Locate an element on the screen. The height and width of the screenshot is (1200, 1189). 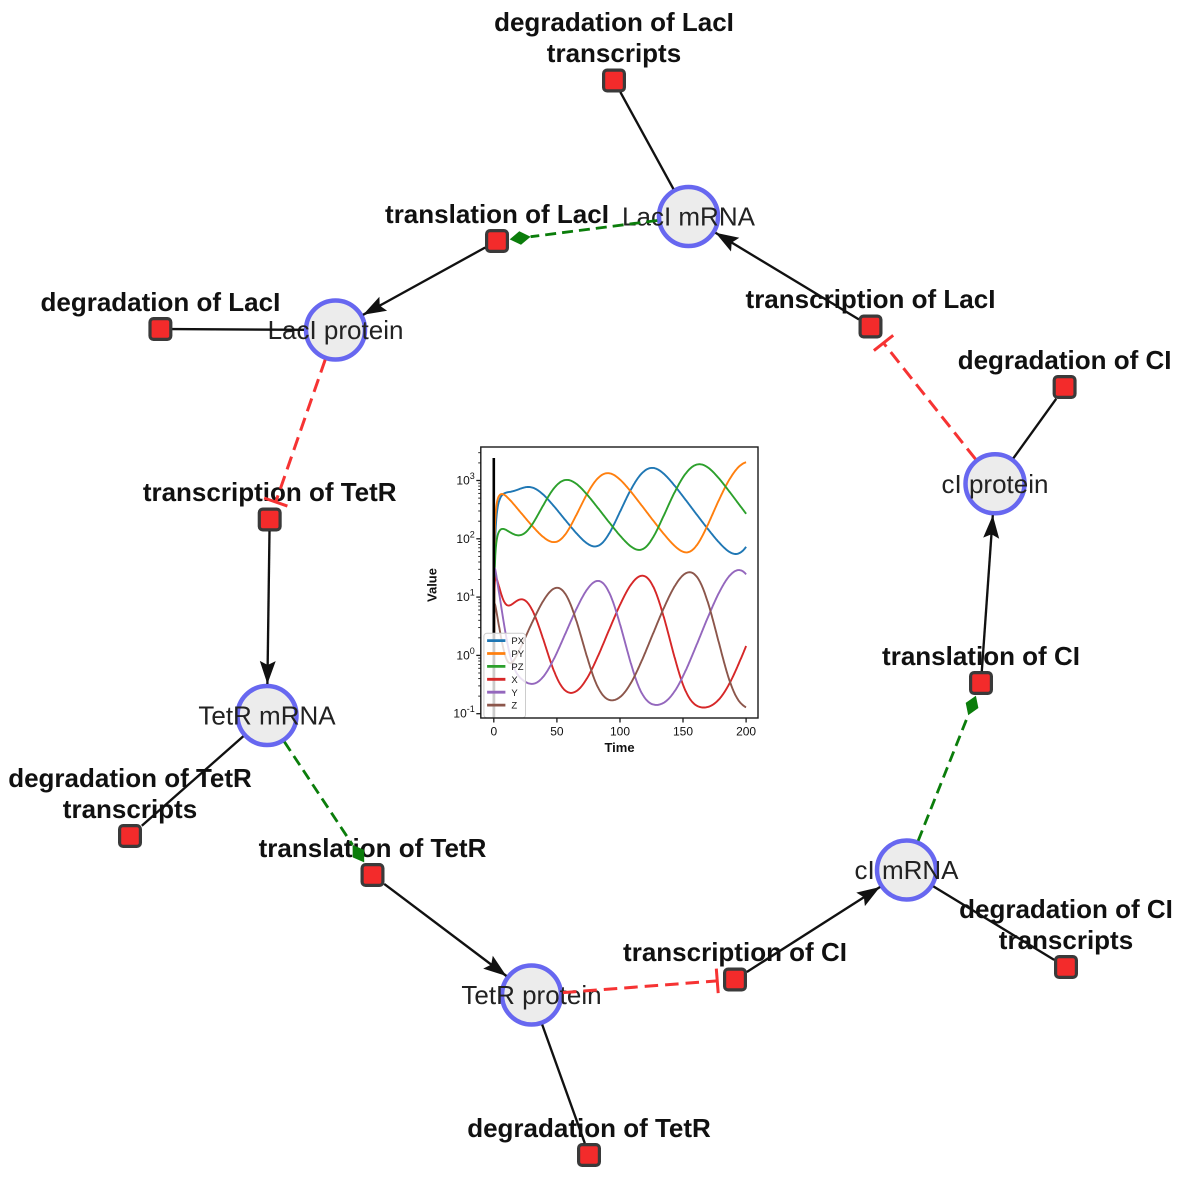
svg-text: TetR mRNA is located at coordinates (267, 716).